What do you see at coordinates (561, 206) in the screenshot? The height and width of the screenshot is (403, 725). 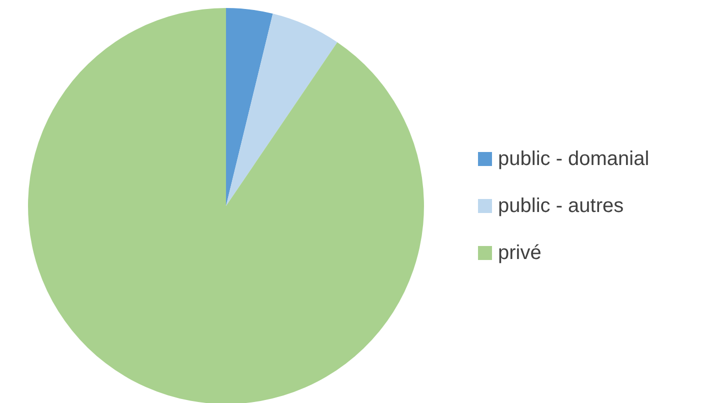 I see `legend-label: public - autres` at bounding box center [561, 206].